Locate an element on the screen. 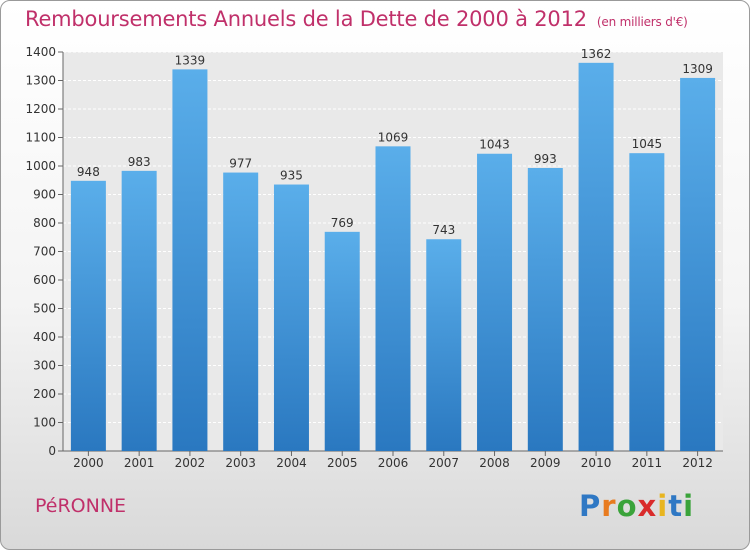 This screenshot has width=750, height=550. x-tick-label: 2007 is located at coordinates (443, 463).